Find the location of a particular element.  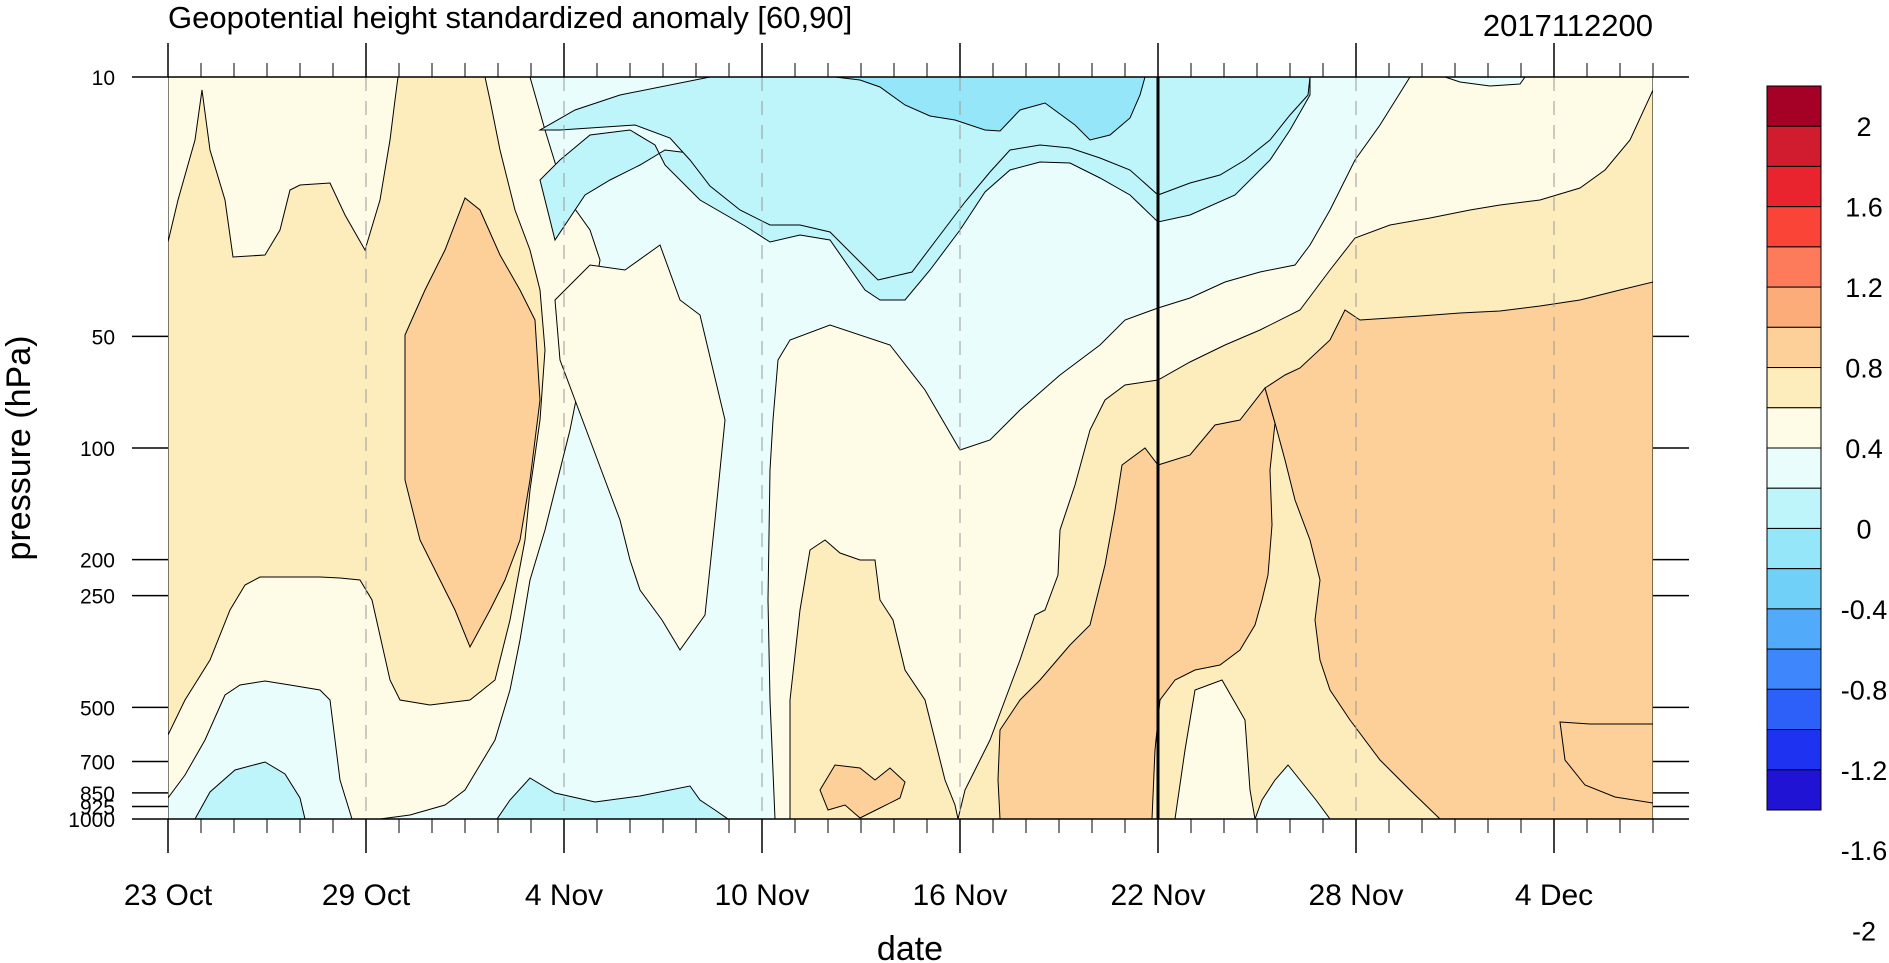

region-p08-right is located at coordinates (1458, 550).